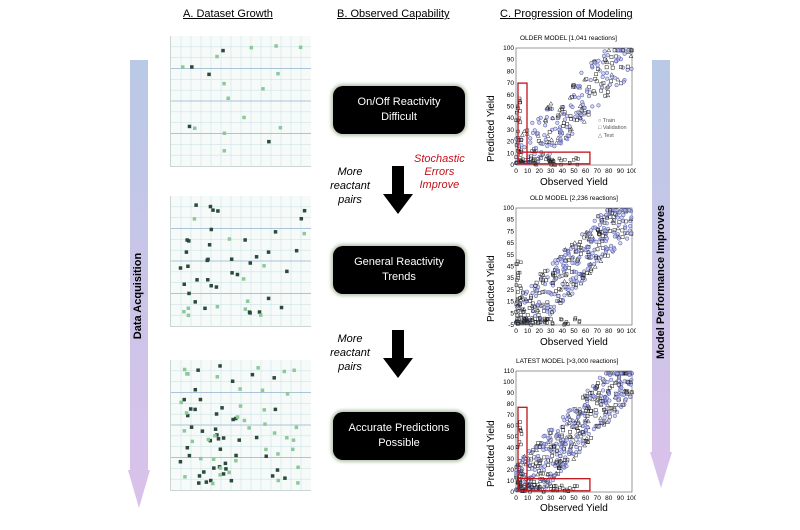 This screenshot has height=530, width=800. I want to click on y-tick-label: 85, so click(511, 220).